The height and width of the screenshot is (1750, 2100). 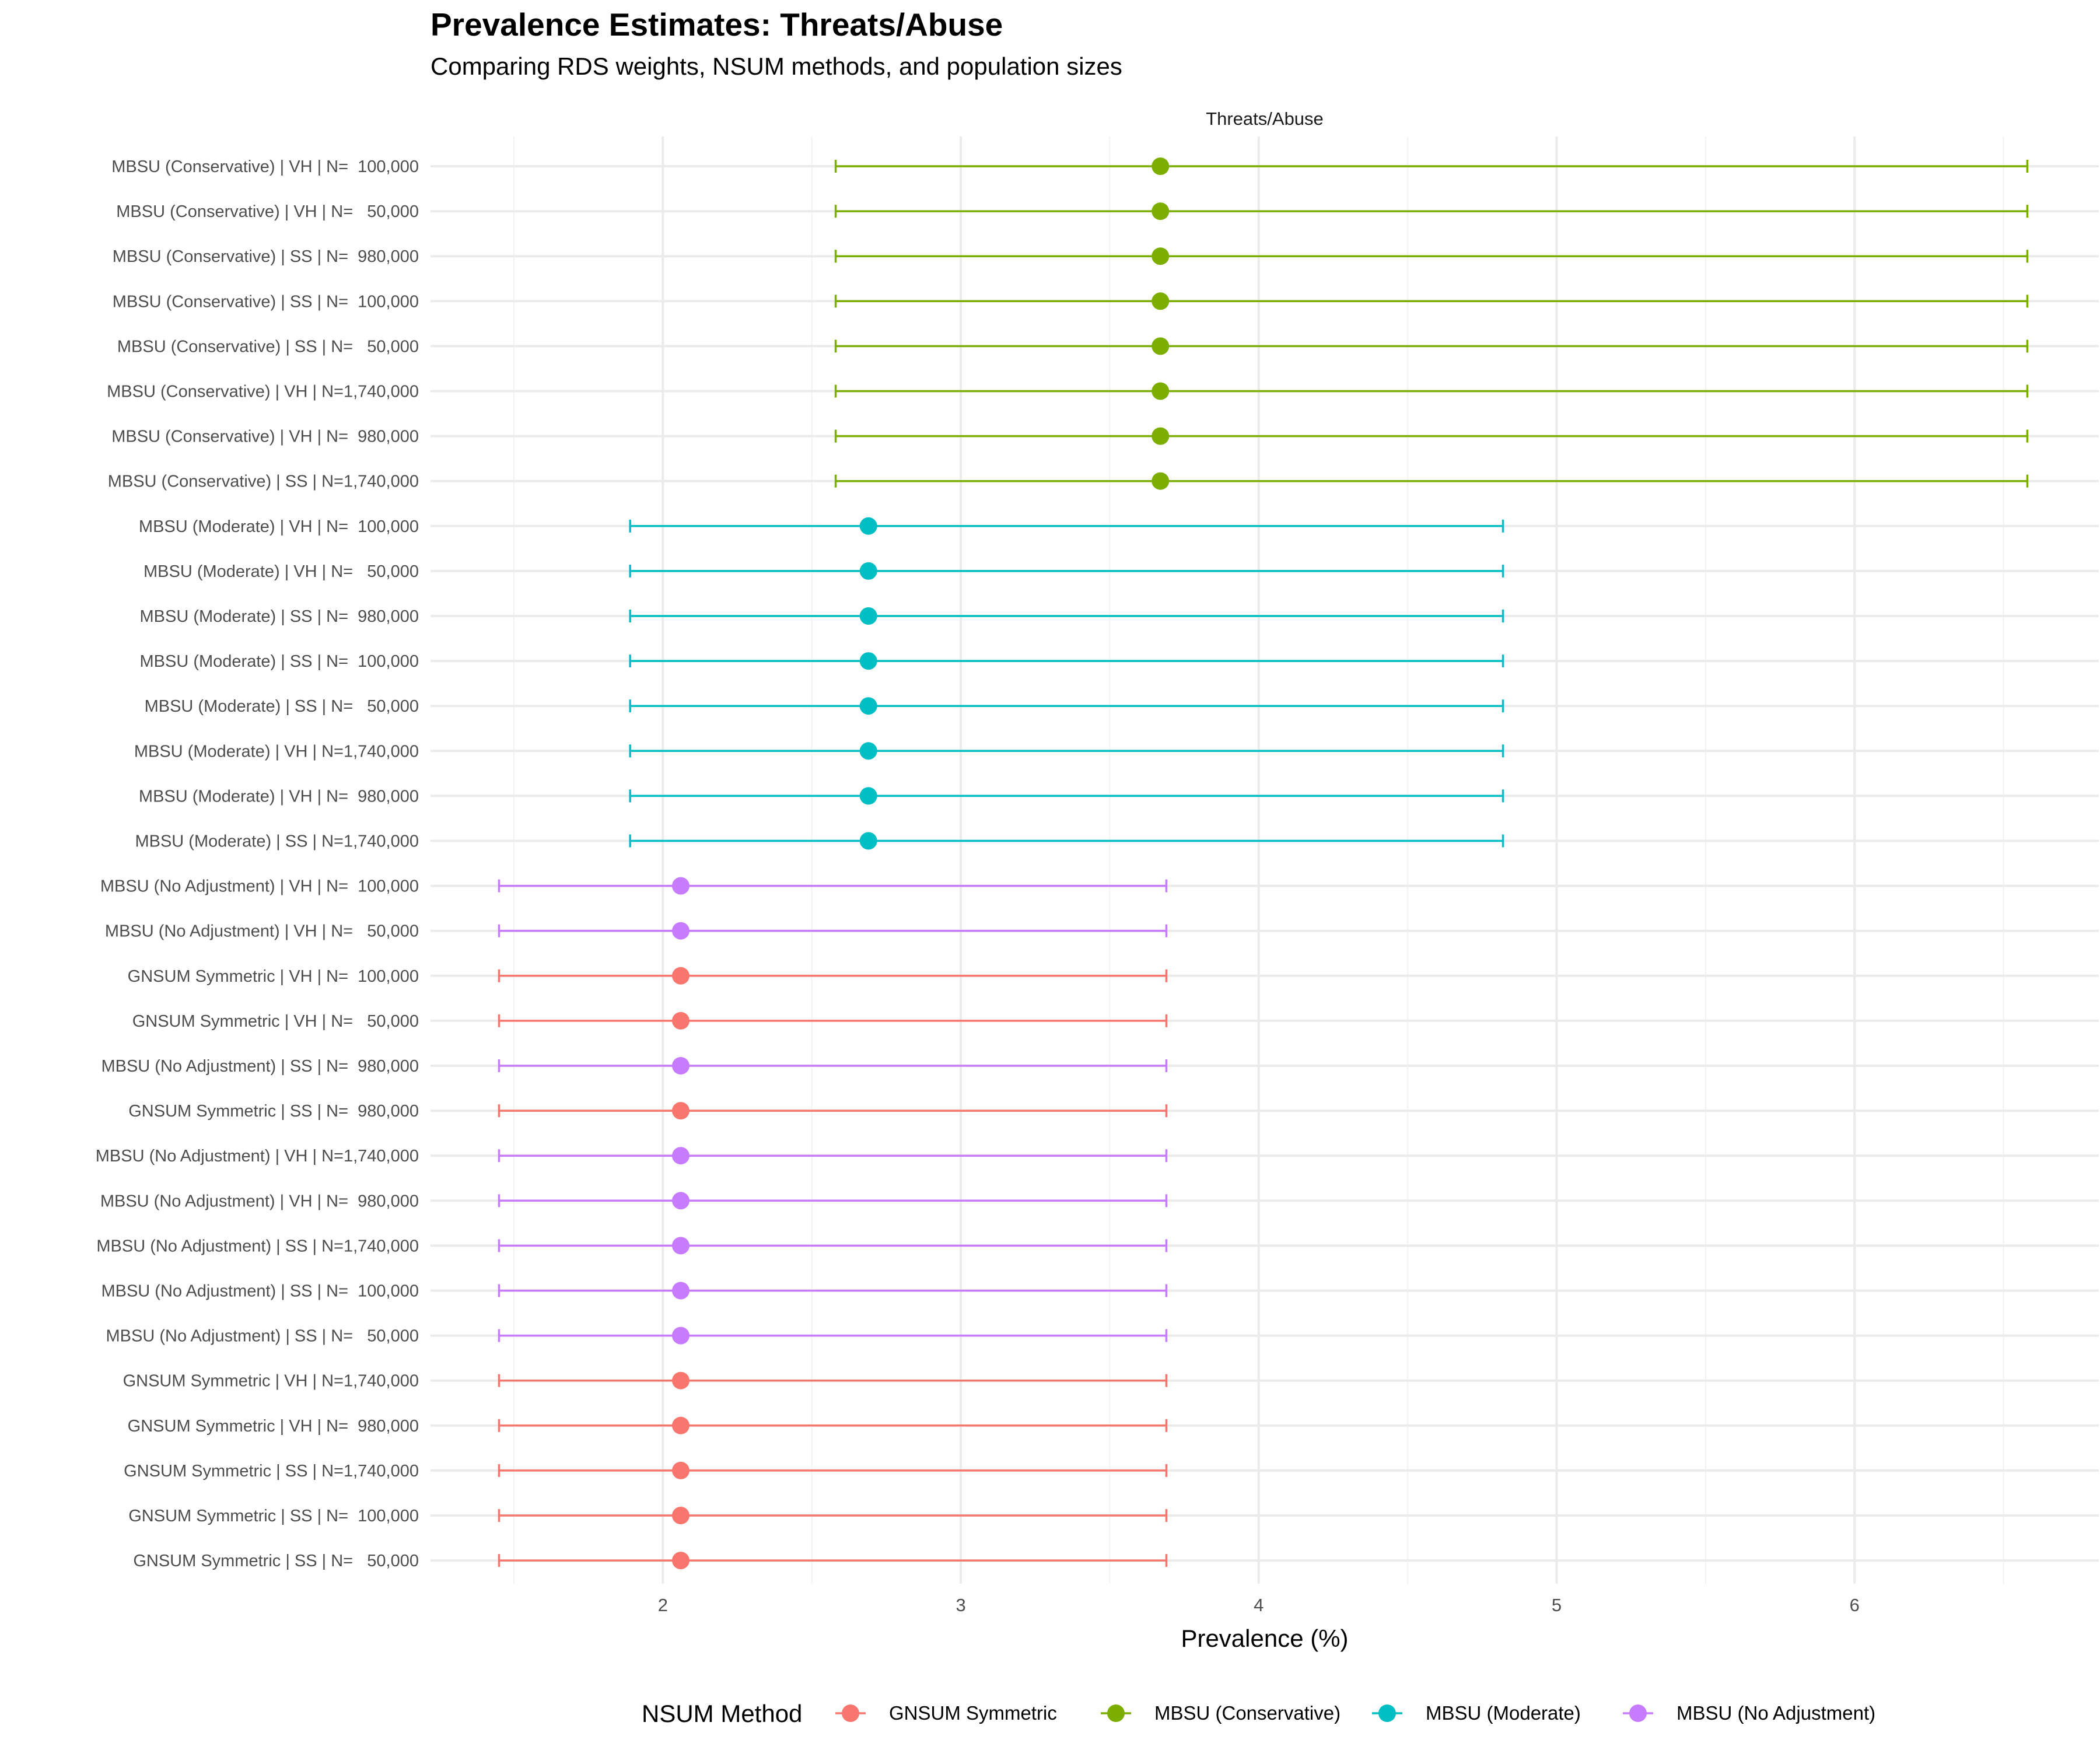 I want to click on y-tick-label: GNSUM Symmetric | VH | N= 50,000, so click(x=275, y=1021).